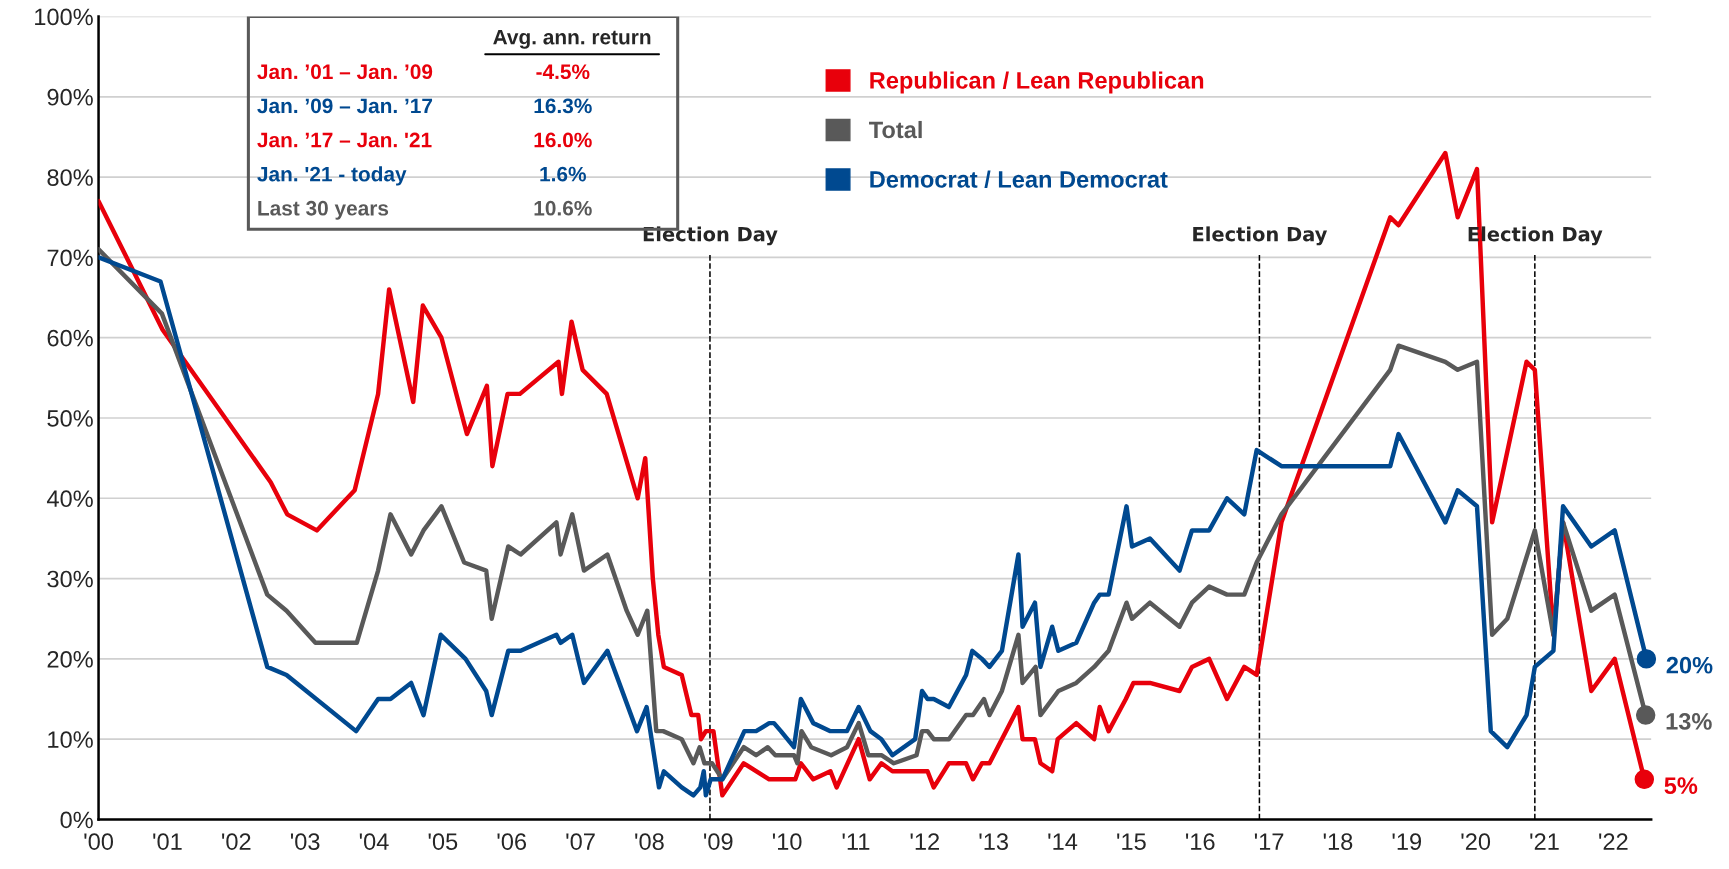  Describe the element at coordinates (1407, 841) in the screenshot. I see `x-tick-label: '19` at that location.